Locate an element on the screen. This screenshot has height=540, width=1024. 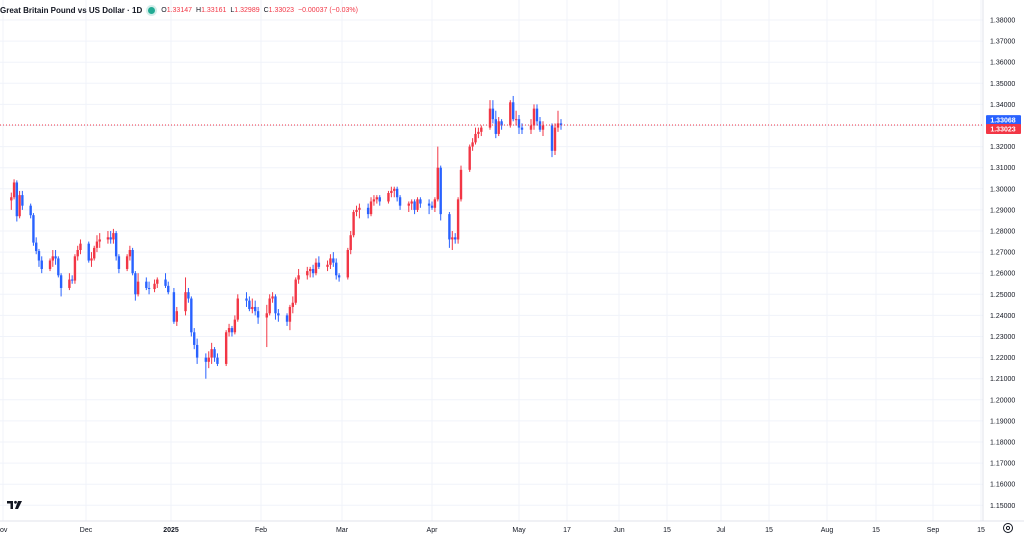
status-dot-icon is located at coordinates (152, 10).